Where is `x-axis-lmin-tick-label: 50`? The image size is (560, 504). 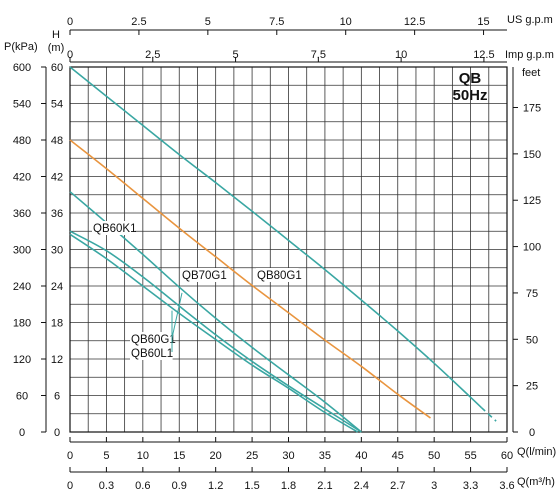 x-axis-lmin-tick-label: 50 is located at coordinates (434, 456).